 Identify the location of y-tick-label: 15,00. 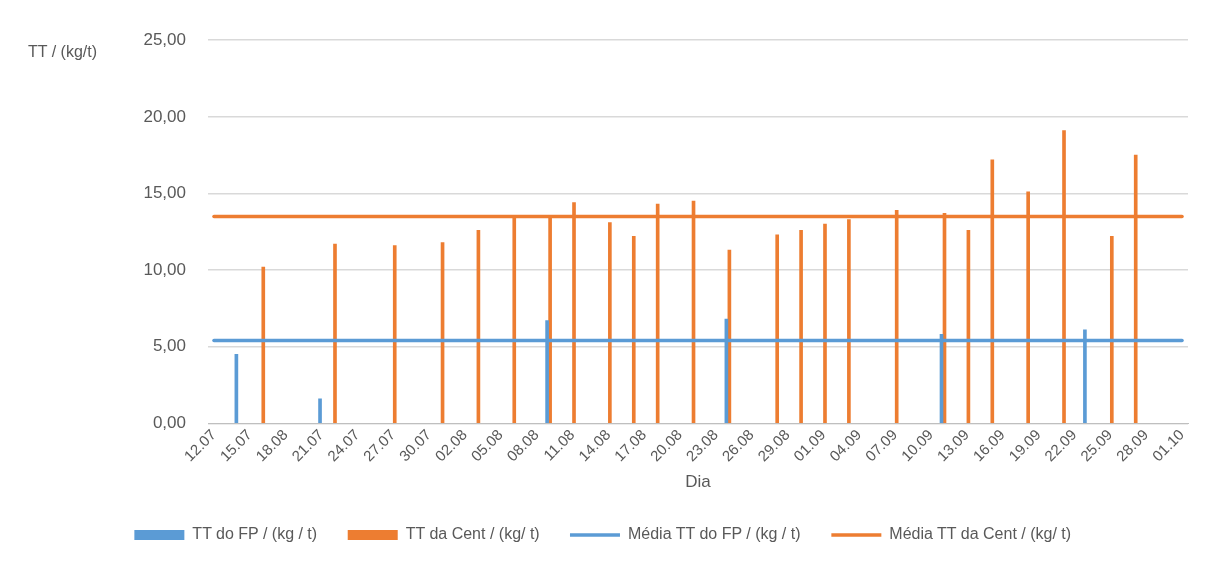
(164, 193).